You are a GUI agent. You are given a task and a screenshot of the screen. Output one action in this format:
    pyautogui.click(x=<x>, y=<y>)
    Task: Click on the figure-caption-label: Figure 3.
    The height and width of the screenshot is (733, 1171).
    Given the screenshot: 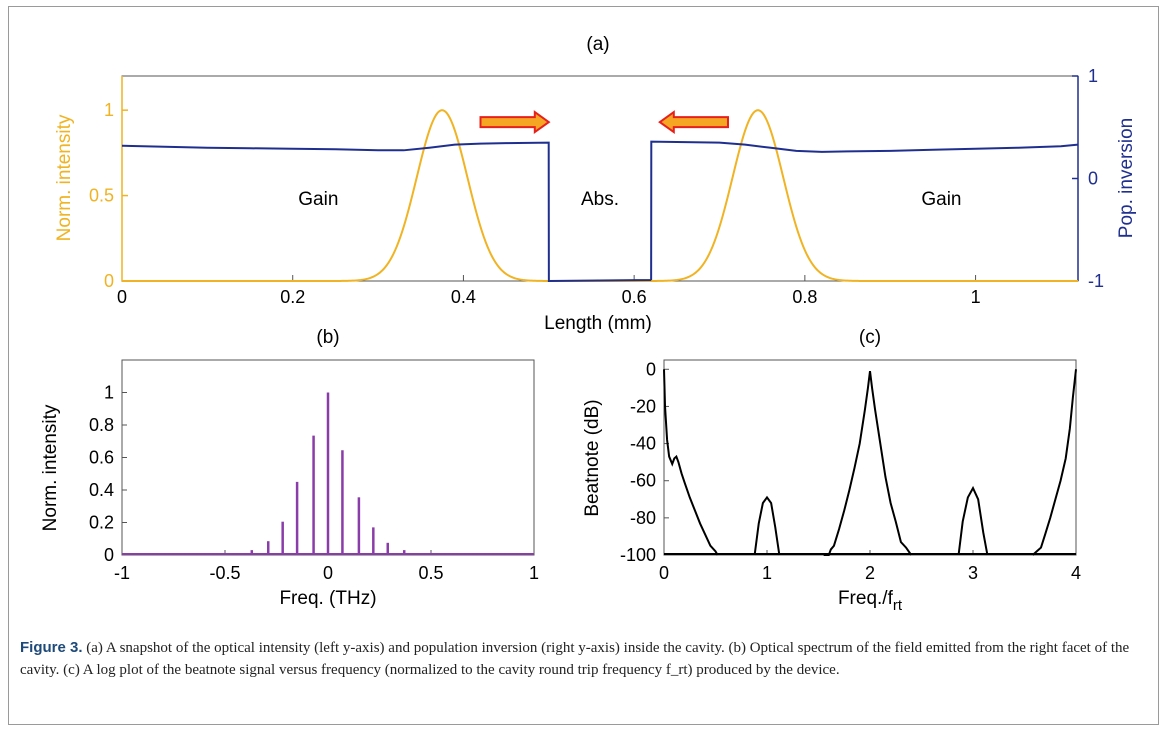 What is the action you would take?
    pyautogui.click(x=51, y=647)
    